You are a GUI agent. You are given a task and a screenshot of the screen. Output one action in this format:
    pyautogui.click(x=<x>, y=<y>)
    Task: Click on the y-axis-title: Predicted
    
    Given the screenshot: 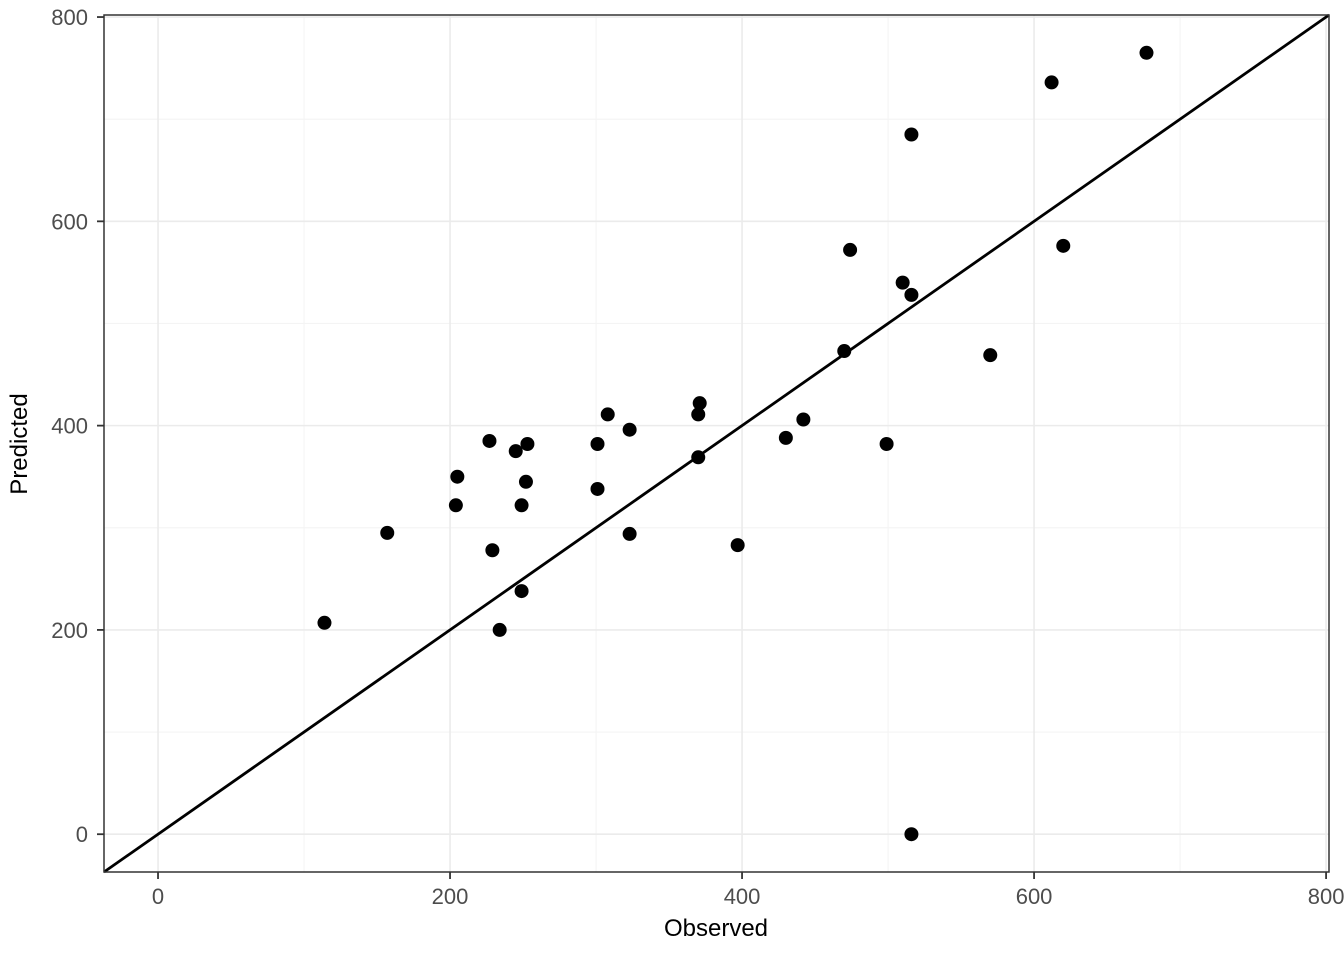 What is the action you would take?
    pyautogui.click(x=19, y=443)
    